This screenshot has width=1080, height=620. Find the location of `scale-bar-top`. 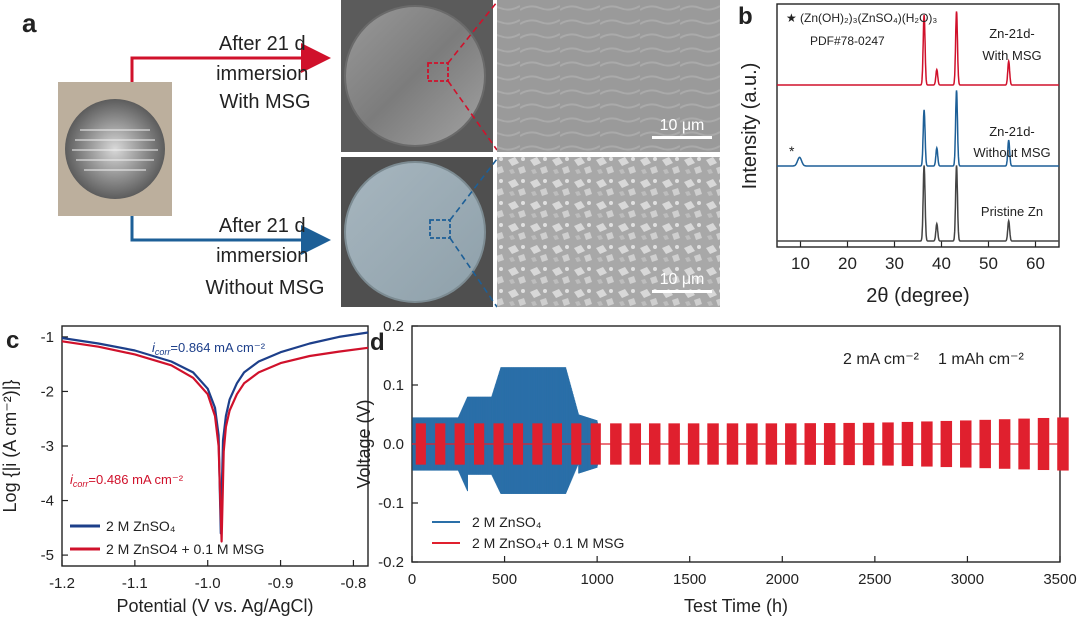

scale-bar-top is located at coordinates (682, 137).